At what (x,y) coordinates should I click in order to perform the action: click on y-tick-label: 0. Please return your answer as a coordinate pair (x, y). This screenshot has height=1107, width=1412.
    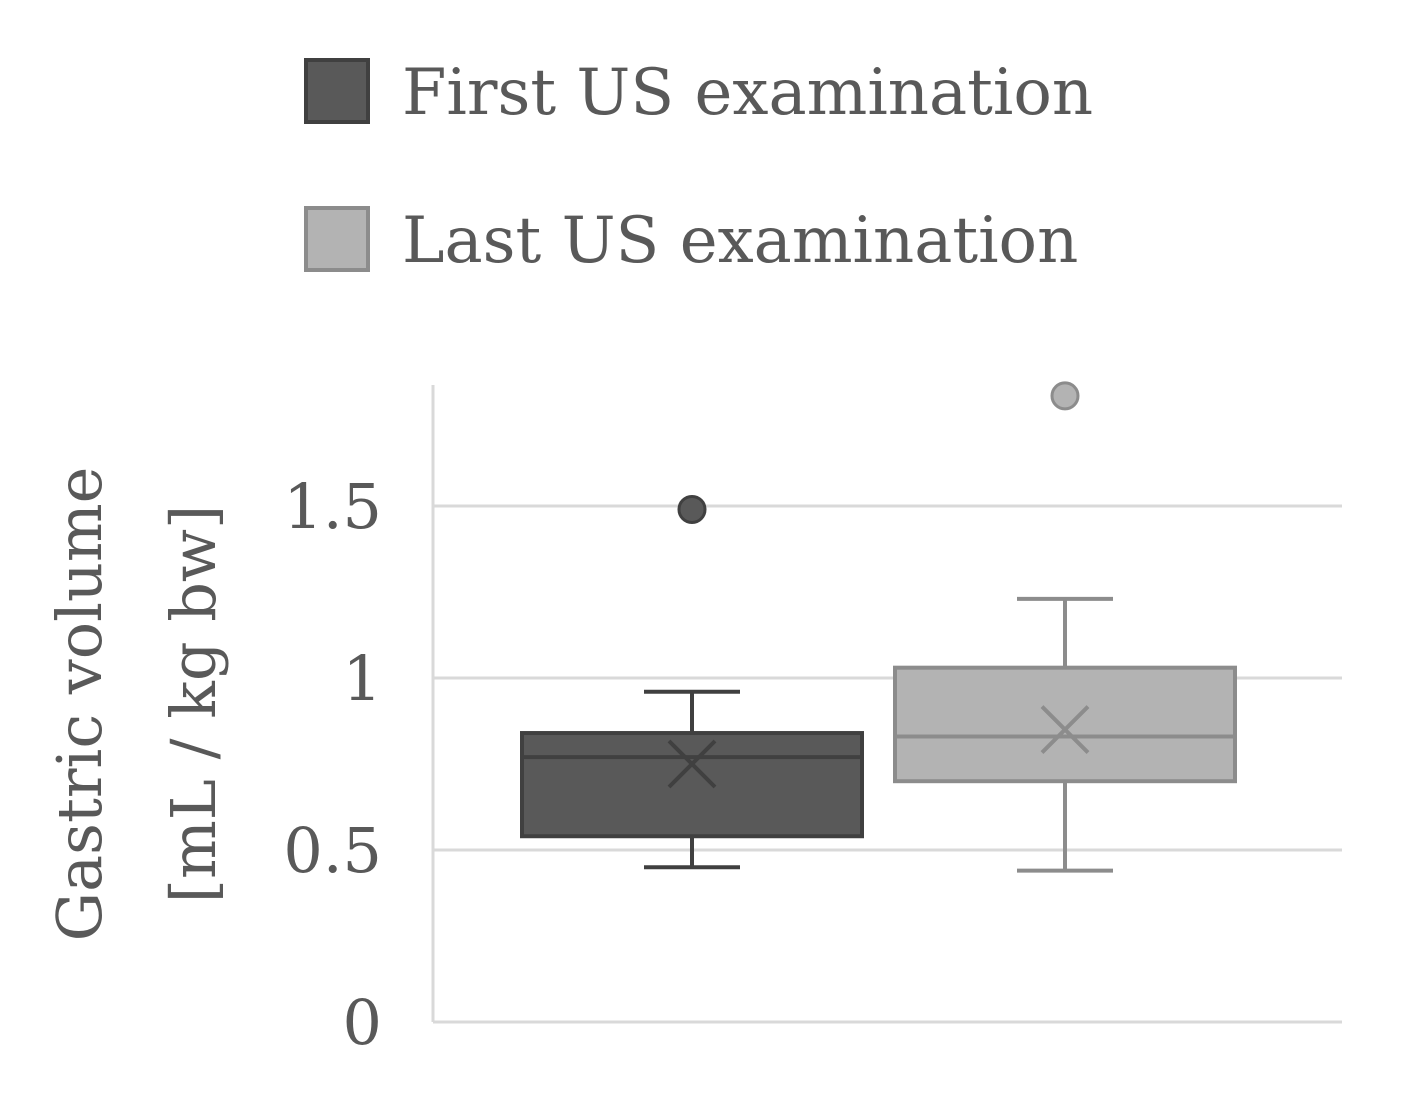
    Looking at the image, I should click on (362, 1022).